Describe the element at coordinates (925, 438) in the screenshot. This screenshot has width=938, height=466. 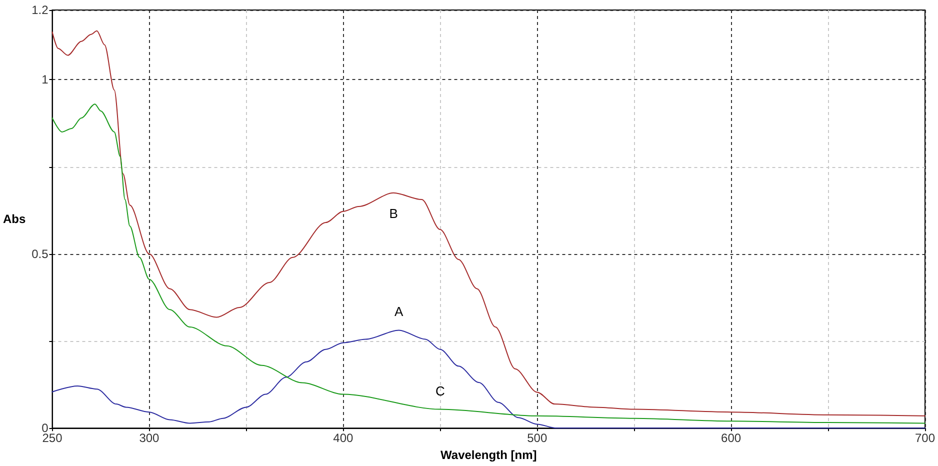
I see `x-tick-label: 700` at that location.